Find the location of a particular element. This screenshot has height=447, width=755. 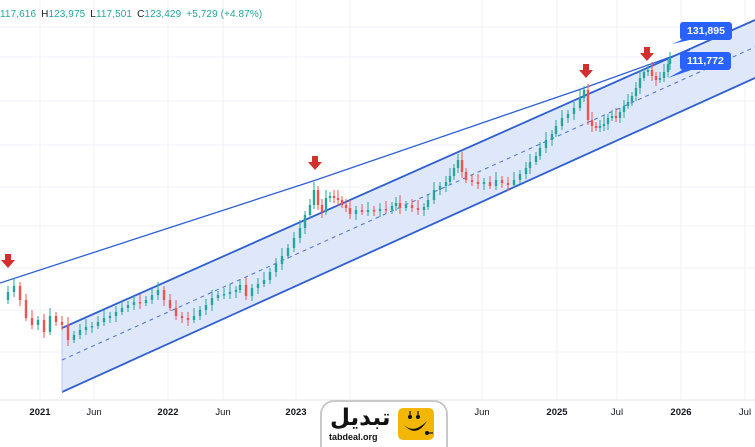

high-value: 123,975 is located at coordinates (67, 14).